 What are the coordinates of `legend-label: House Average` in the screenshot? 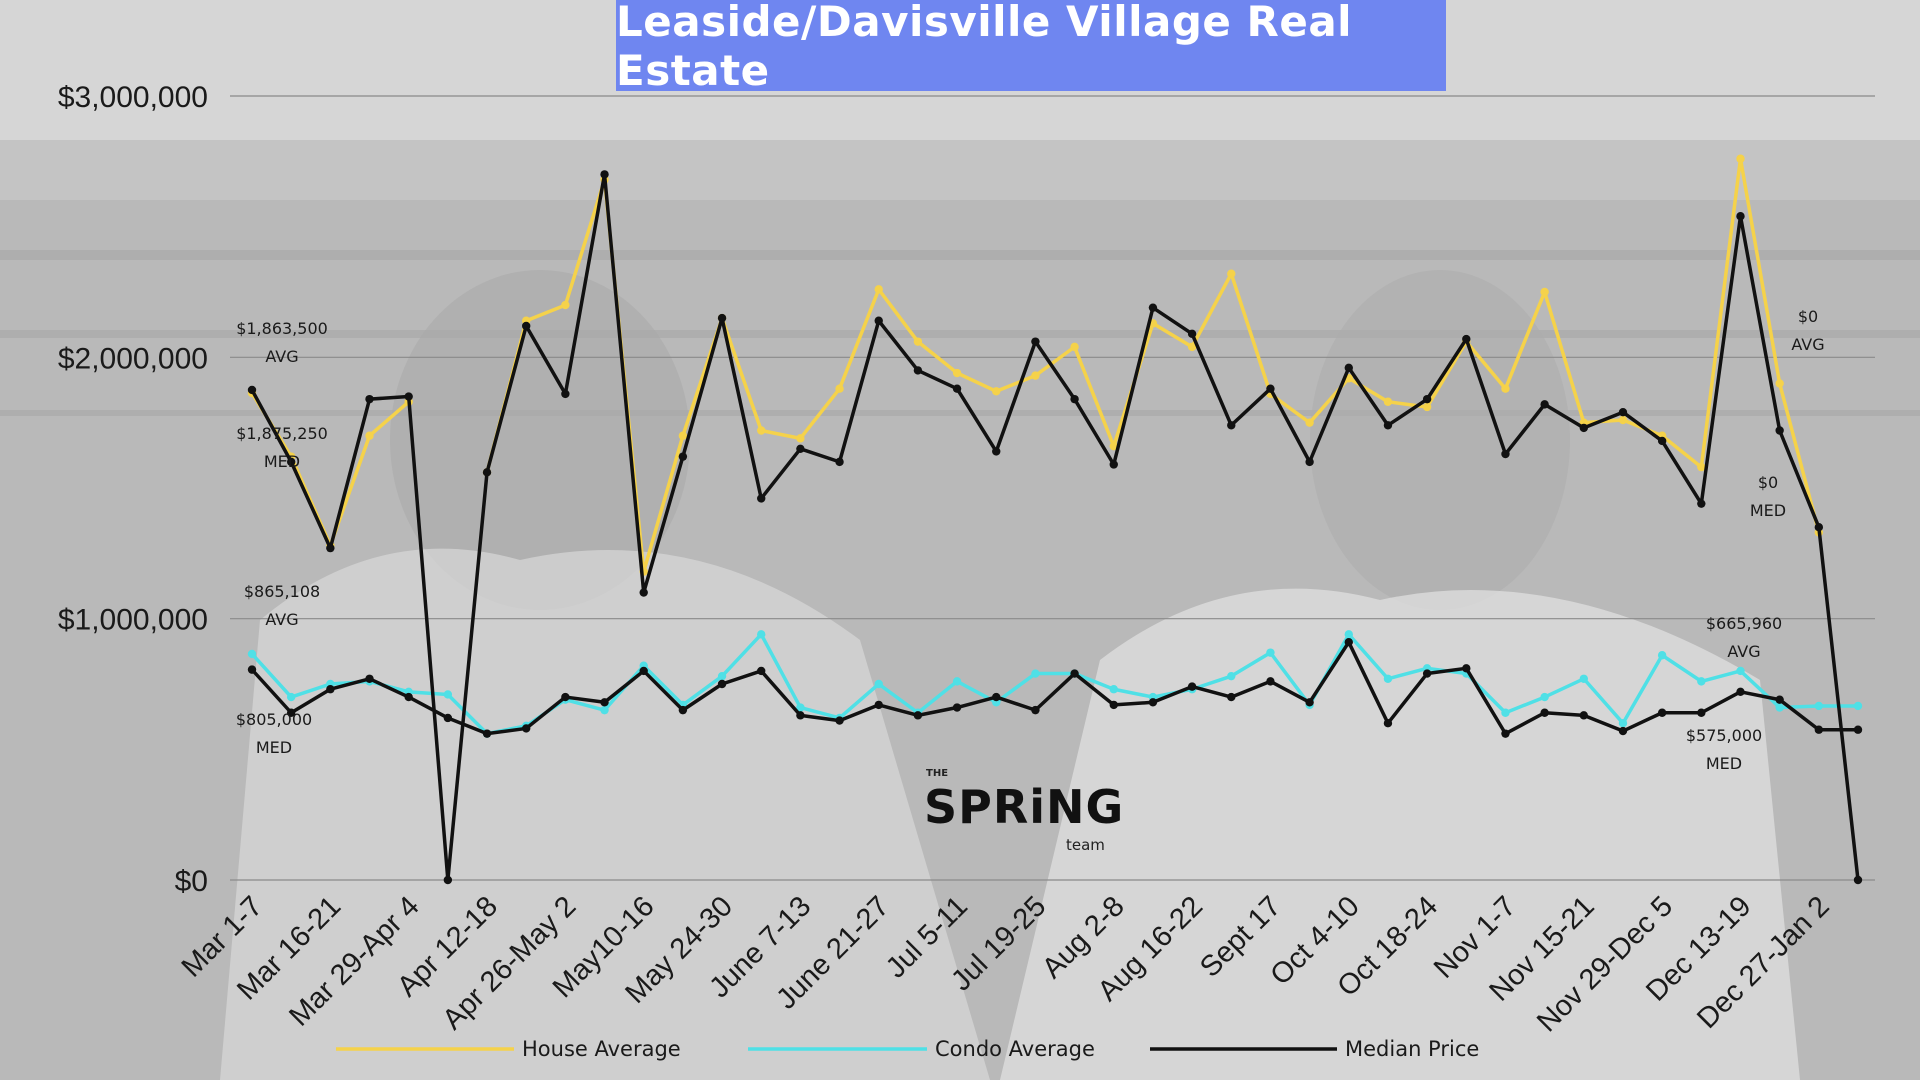 It's located at (601, 1049).